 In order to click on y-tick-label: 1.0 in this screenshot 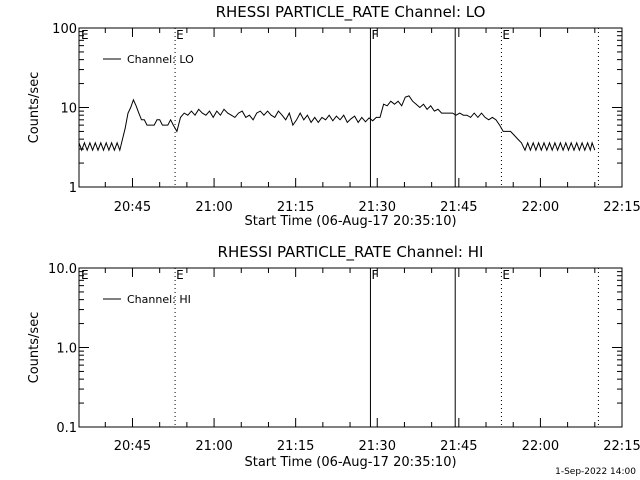, I will do `click(66, 349)`.